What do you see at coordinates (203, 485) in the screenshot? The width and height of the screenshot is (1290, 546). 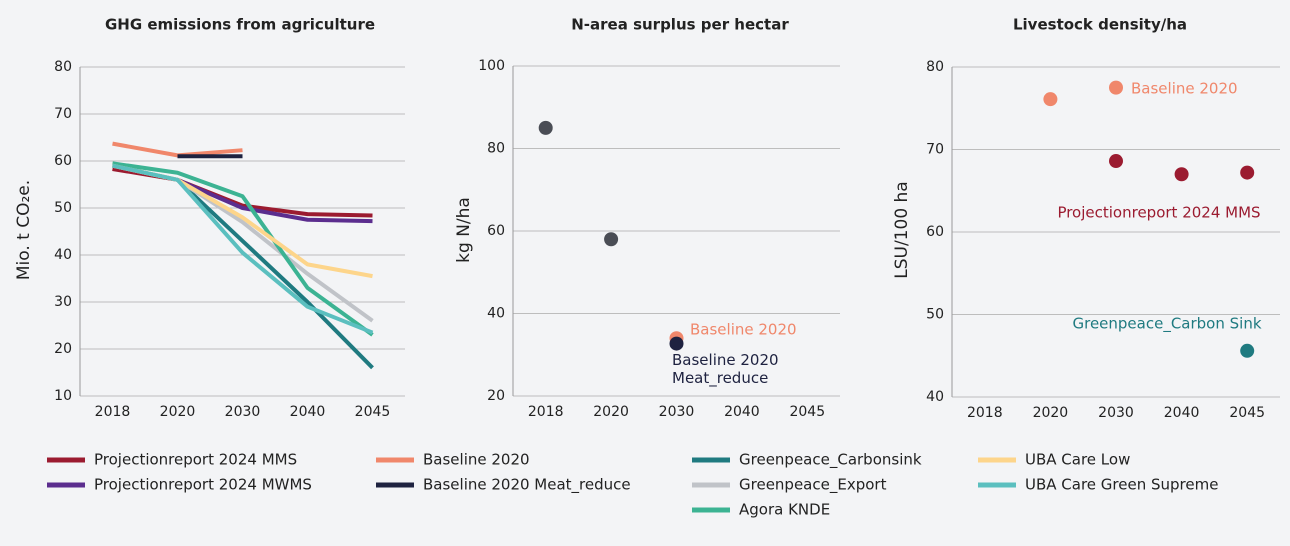 I see `legend-label: Projectionreport 2024 MWMS` at bounding box center [203, 485].